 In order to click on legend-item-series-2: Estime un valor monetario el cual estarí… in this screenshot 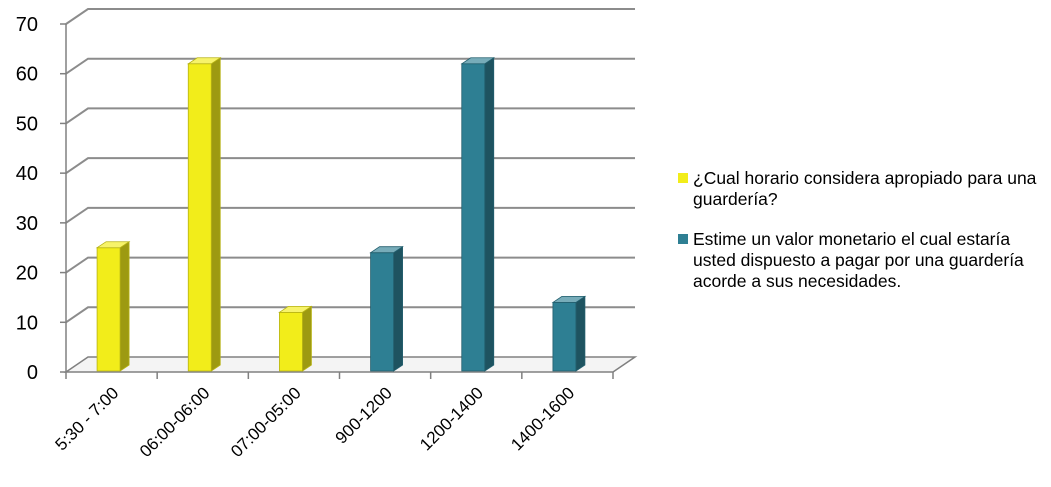, I will do `click(863, 260)`.